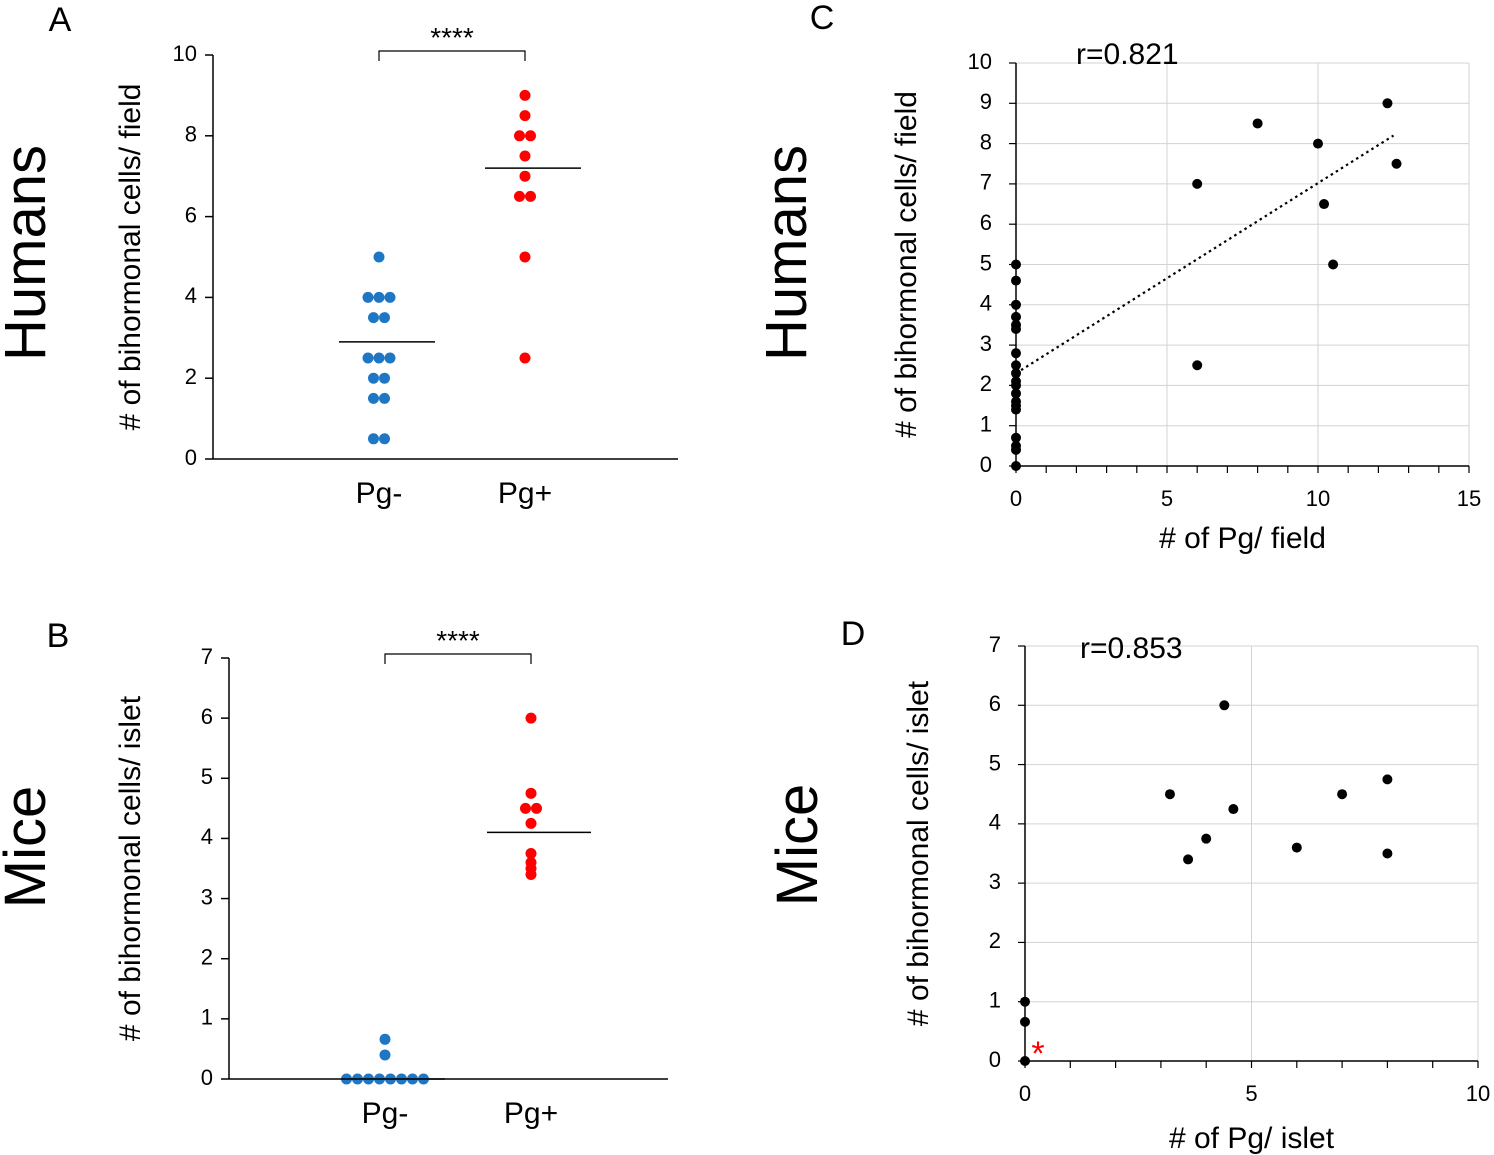 The width and height of the screenshot is (1494, 1155). I want to click on x-tick-label: 15, so click(1469, 498).